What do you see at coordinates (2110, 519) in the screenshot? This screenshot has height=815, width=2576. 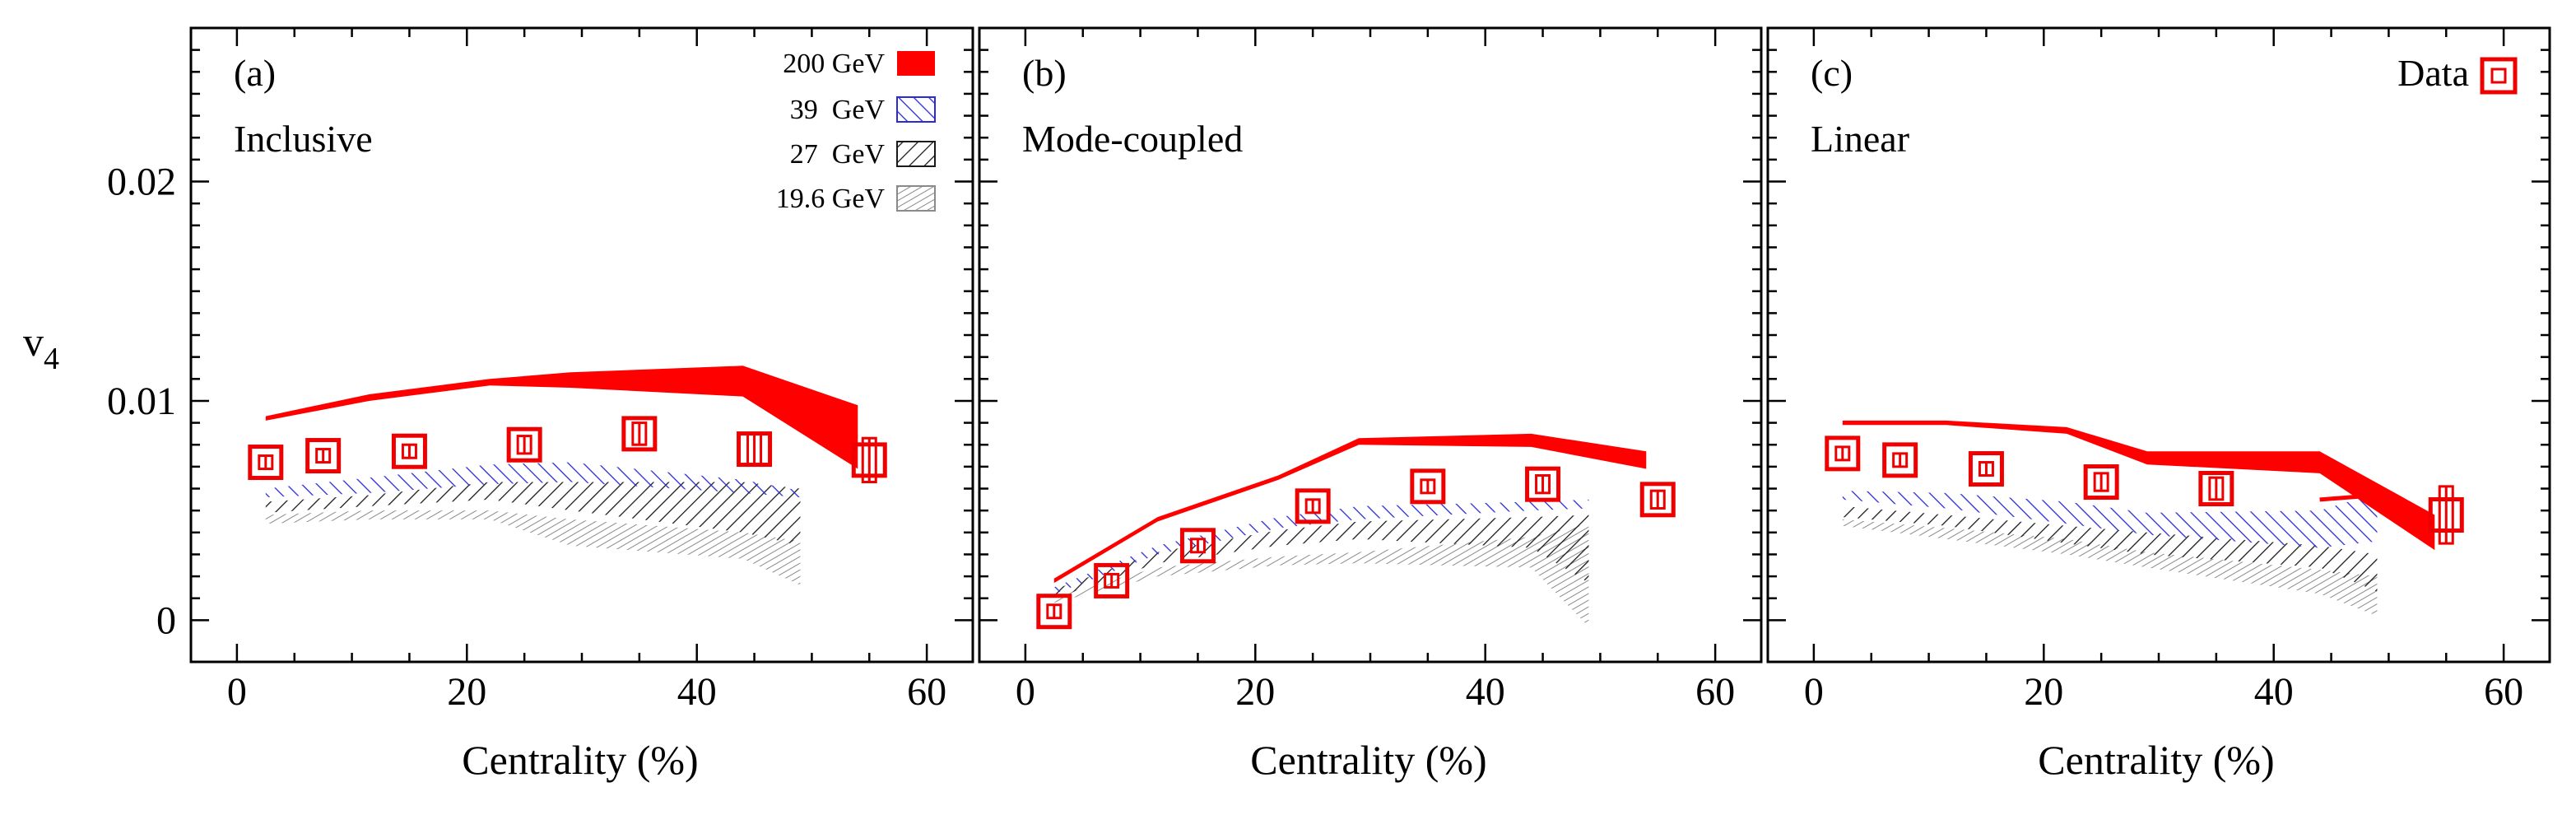 I see `panel-c-band-39gev` at bounding box center [2110, 519].